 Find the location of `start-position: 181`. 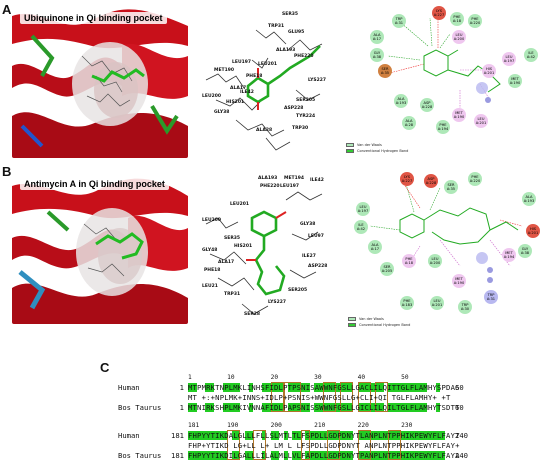

start-position: 181 is located at coordinates (177, 455).